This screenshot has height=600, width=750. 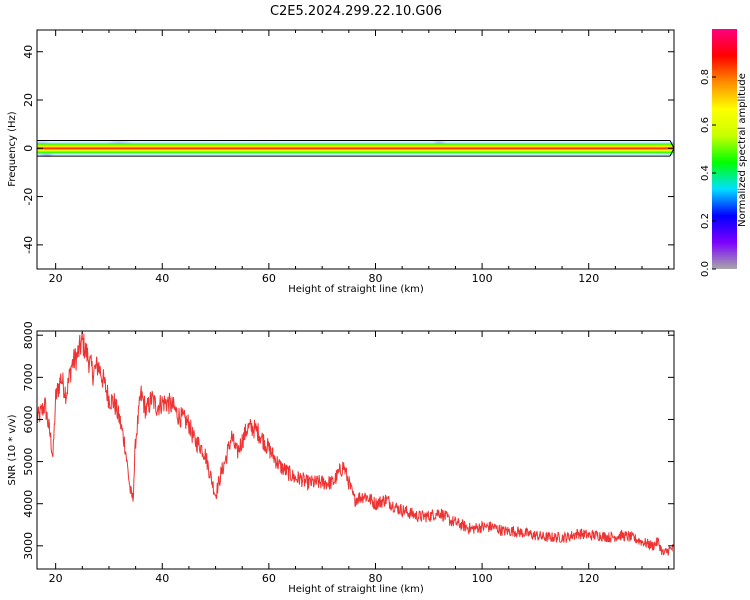 What do you see at coordinates (162, 578) in the screenshot?
I see `snr-x-tick-label: 40` at bounding box center [162, 578].